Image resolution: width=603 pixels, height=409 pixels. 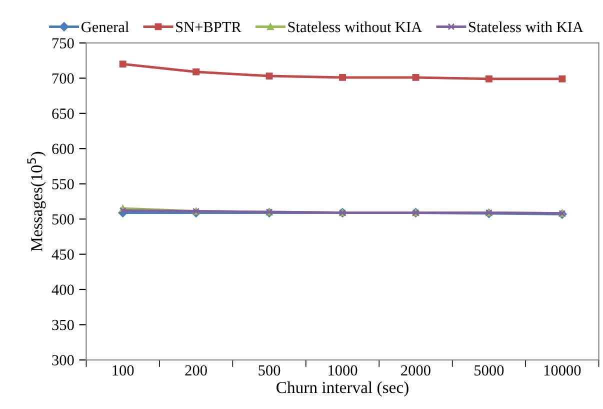 What do you see at coordinates (415, 370) in the screenshot?
I see `x-tick-label: 2000` at bounding box center [415, 370].